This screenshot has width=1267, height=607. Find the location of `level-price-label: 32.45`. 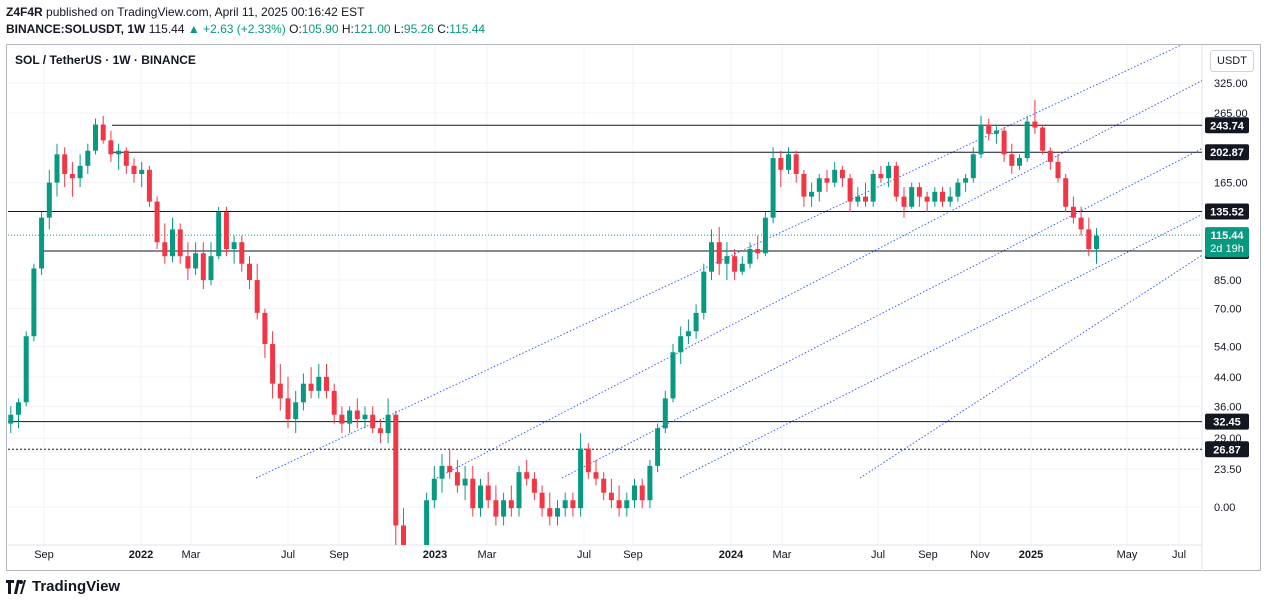

level-price-label: 32.45 is located at coordinates (1227, 423).